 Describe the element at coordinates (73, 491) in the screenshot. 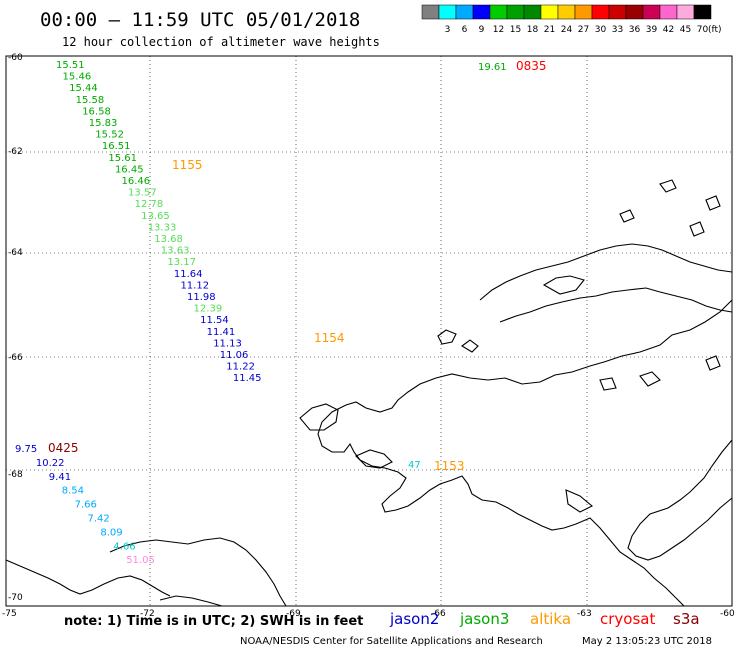

I see `swh-reading: 8.54` at that location.